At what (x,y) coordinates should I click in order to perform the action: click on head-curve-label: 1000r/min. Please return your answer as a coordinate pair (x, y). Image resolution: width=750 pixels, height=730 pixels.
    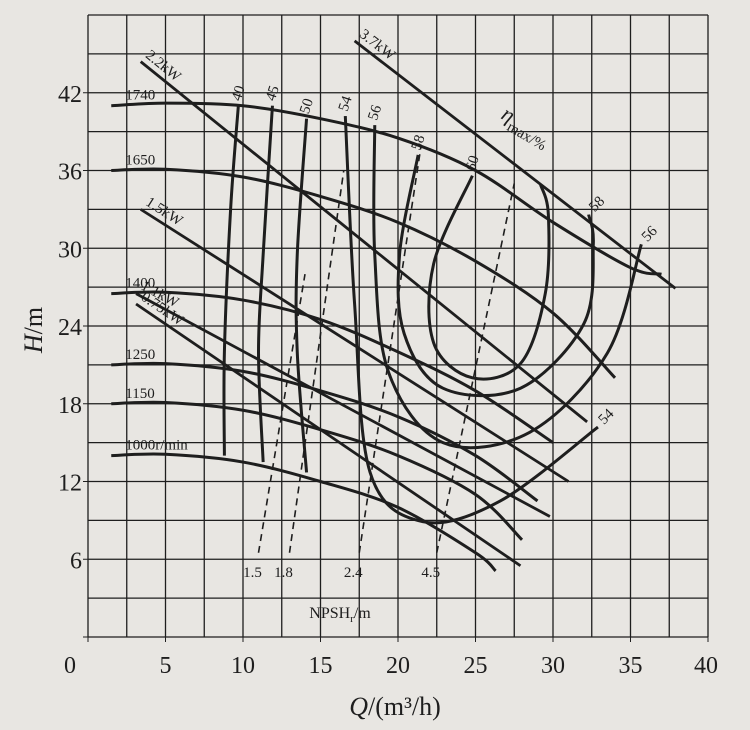
    Looking at the image, I should click on (156, 446).